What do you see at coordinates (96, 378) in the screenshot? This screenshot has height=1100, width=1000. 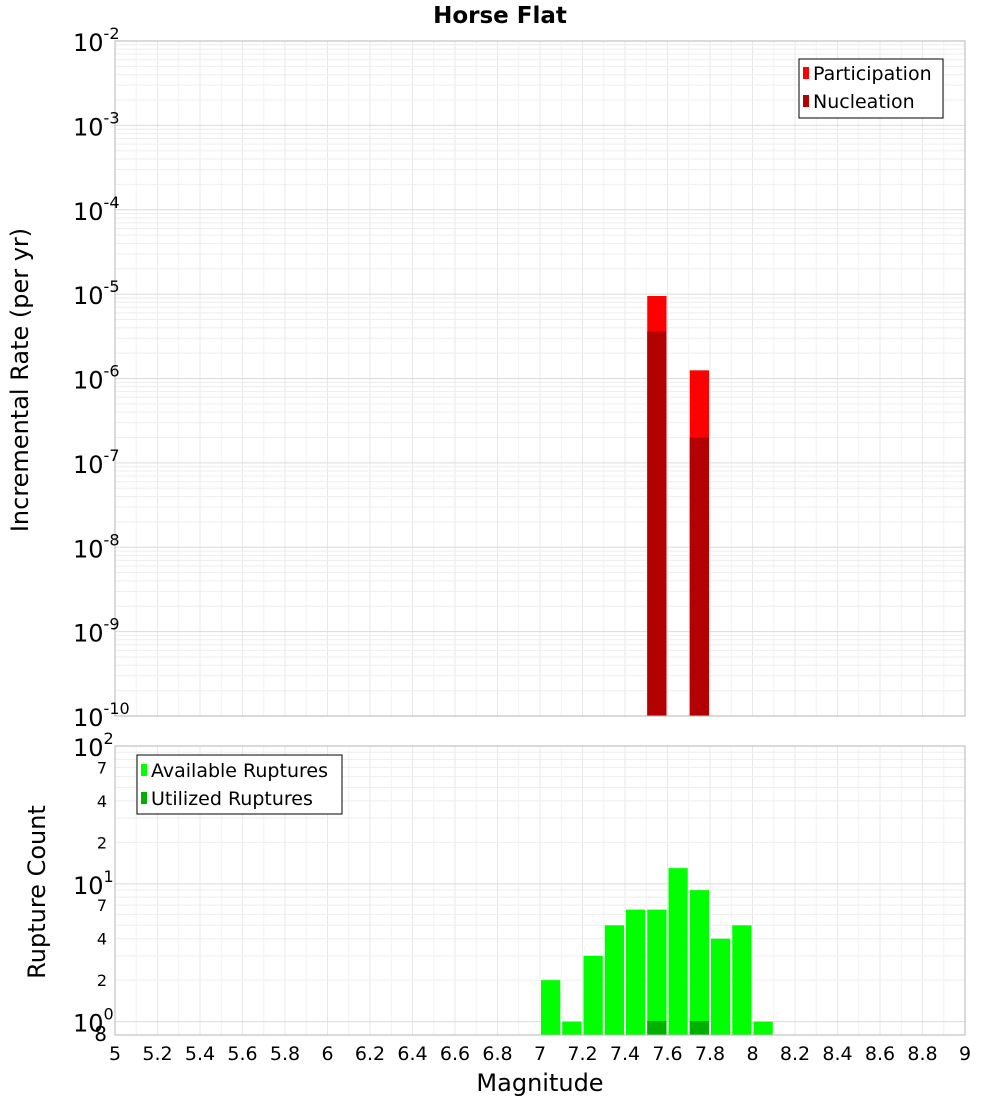 I see `top-y-tick-label: 10⁻⁶` at bounding box center [96, 378].